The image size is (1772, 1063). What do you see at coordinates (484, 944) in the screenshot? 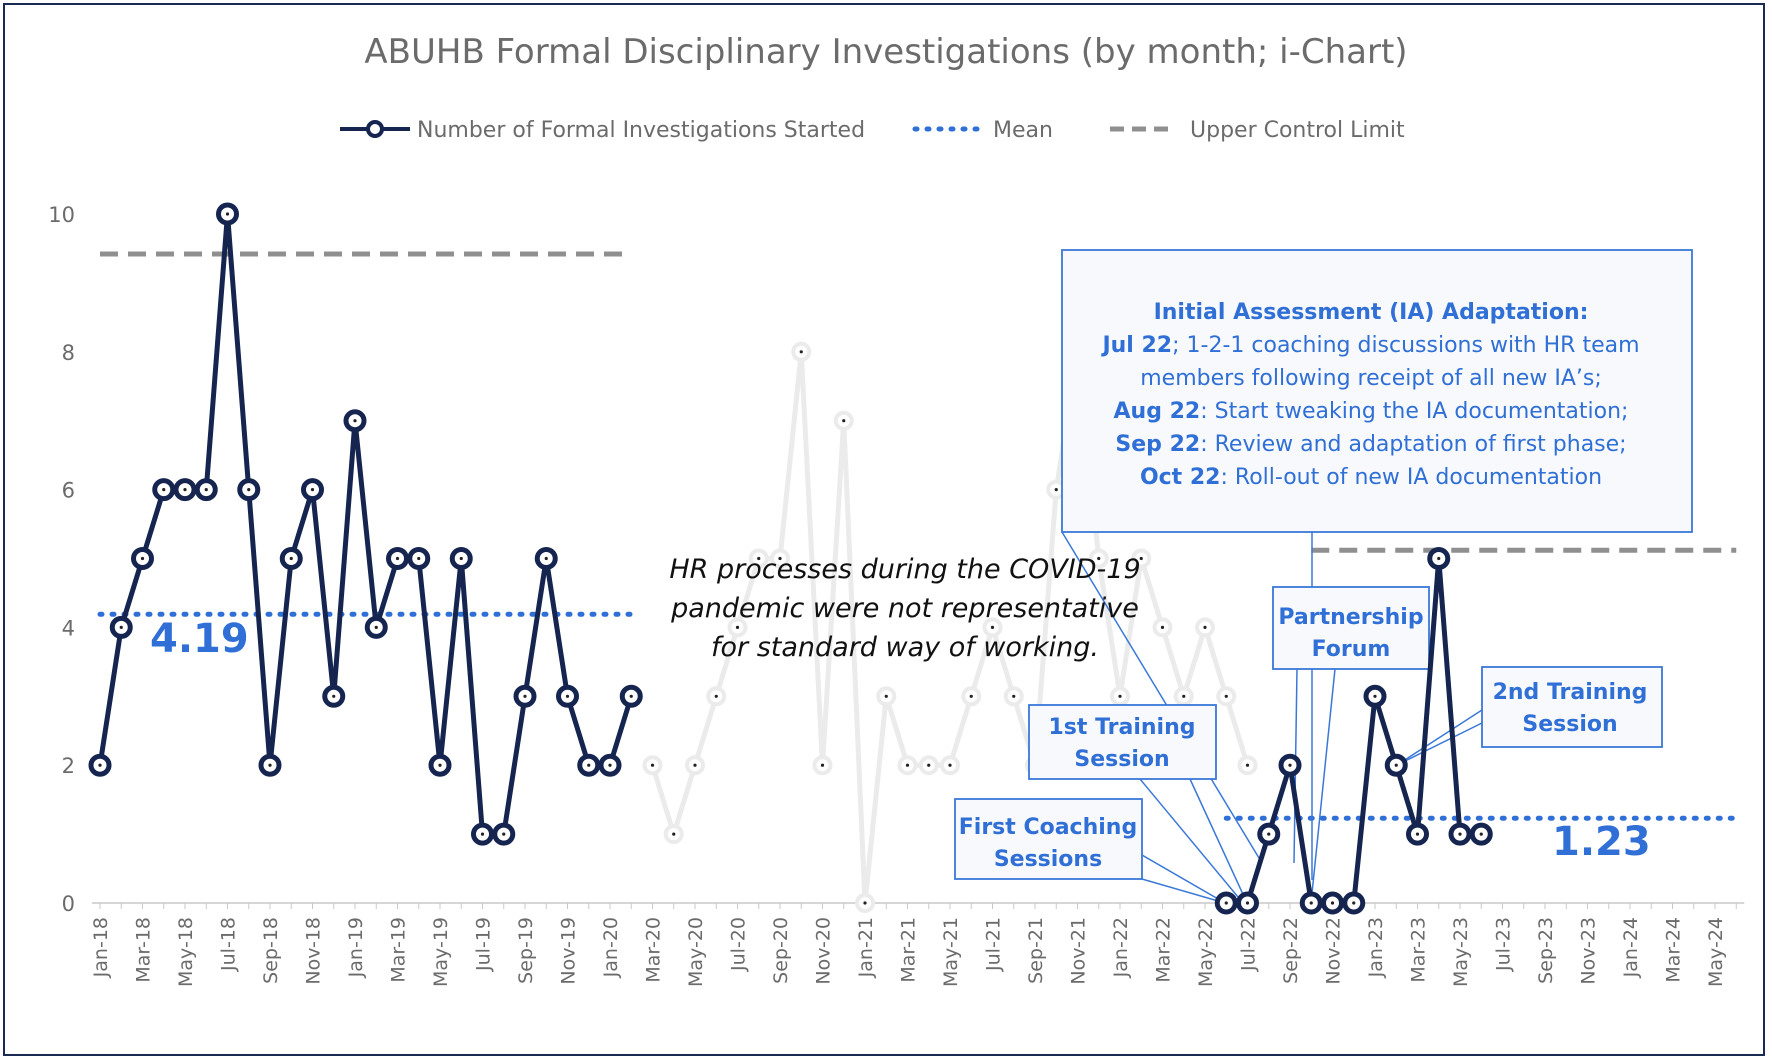
I see `x-tick-label: Jul-19` at bounding box center [484, 944].